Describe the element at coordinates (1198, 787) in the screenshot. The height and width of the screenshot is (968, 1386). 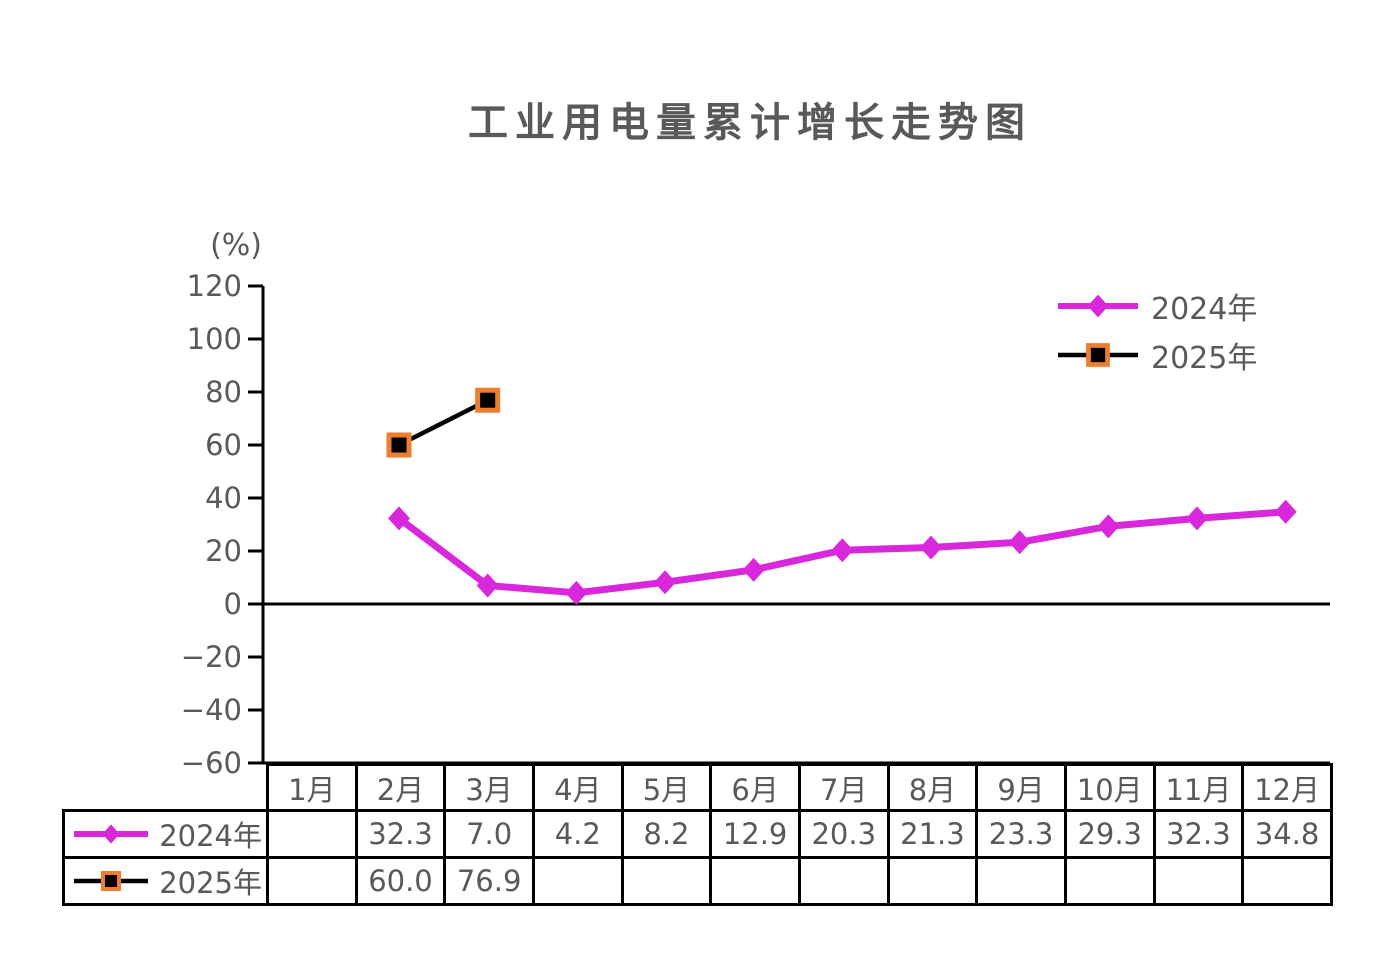
I see `table-header-cell: 11月` at that location.